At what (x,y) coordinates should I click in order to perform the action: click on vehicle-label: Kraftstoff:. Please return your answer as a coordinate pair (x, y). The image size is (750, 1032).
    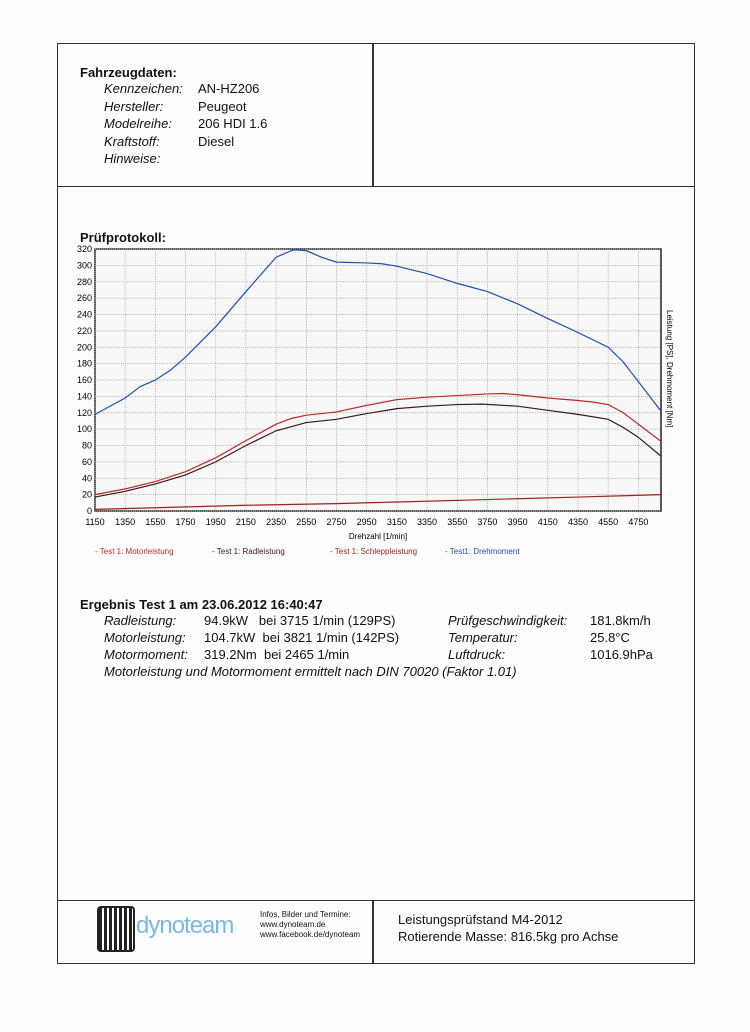
    Looking at the image, I should click on (132, 141).